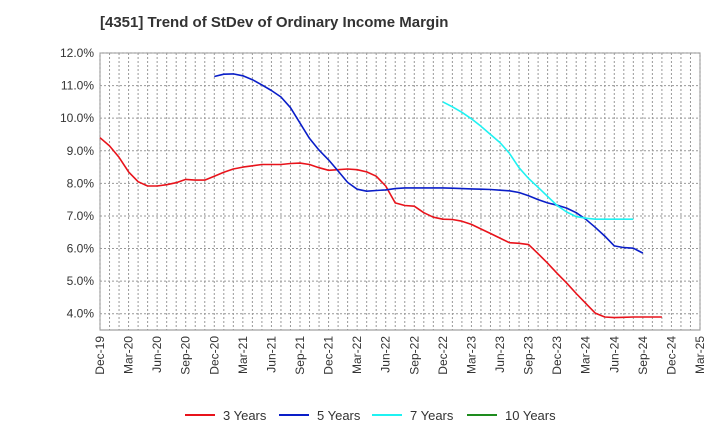 The height and width of the screenshot is (440, 720). What do you see at coordinates (386, 354) in the screenshot?
I see `x-tick-label: Jun-22` at bounding box center [386, 354].